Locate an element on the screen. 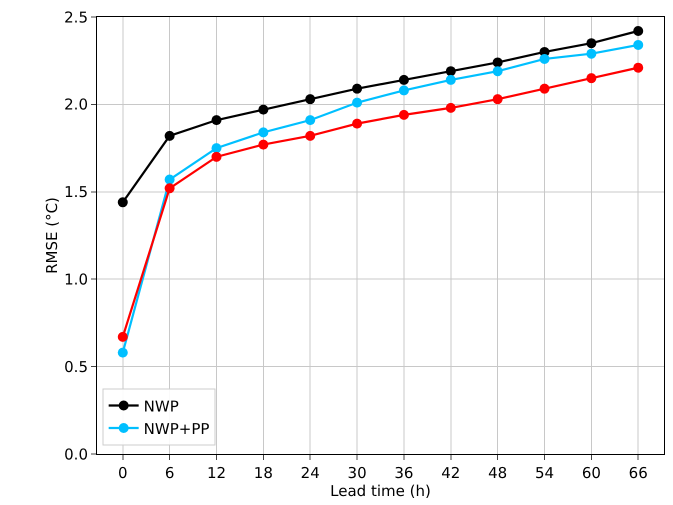  x-tick-label: 66 is located at coordinates (638, 473).